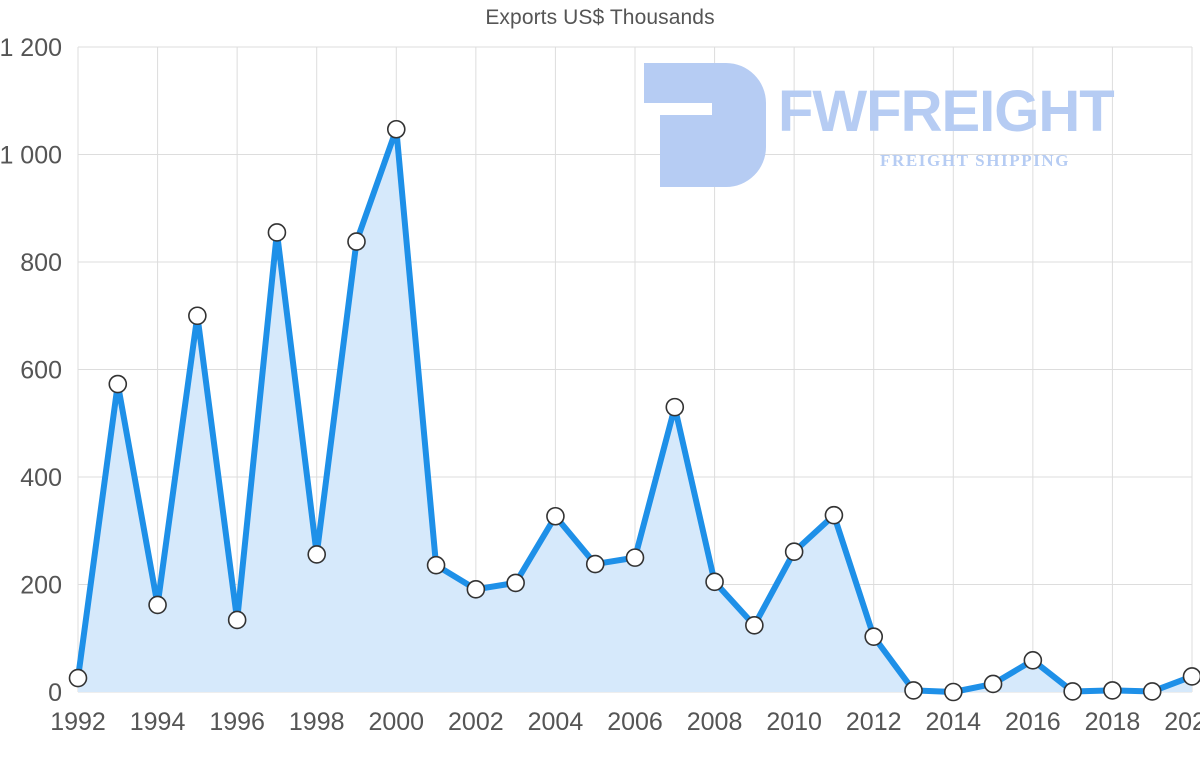 The width and height of the screenshot is (1200, 763). Describe the element at coordinates (714, 582) in the screenshot. I see `data-point-2008` at that location.